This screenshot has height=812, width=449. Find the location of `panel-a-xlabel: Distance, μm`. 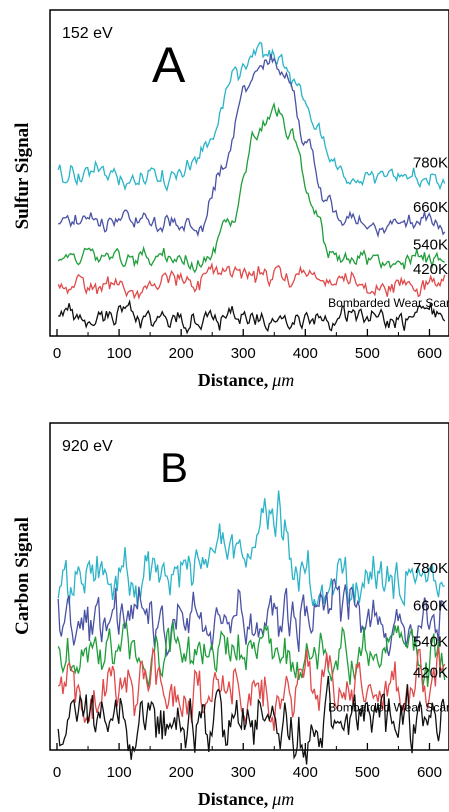

panel-a-xlabel: Distance, μm is located at coordinates (246, 380).